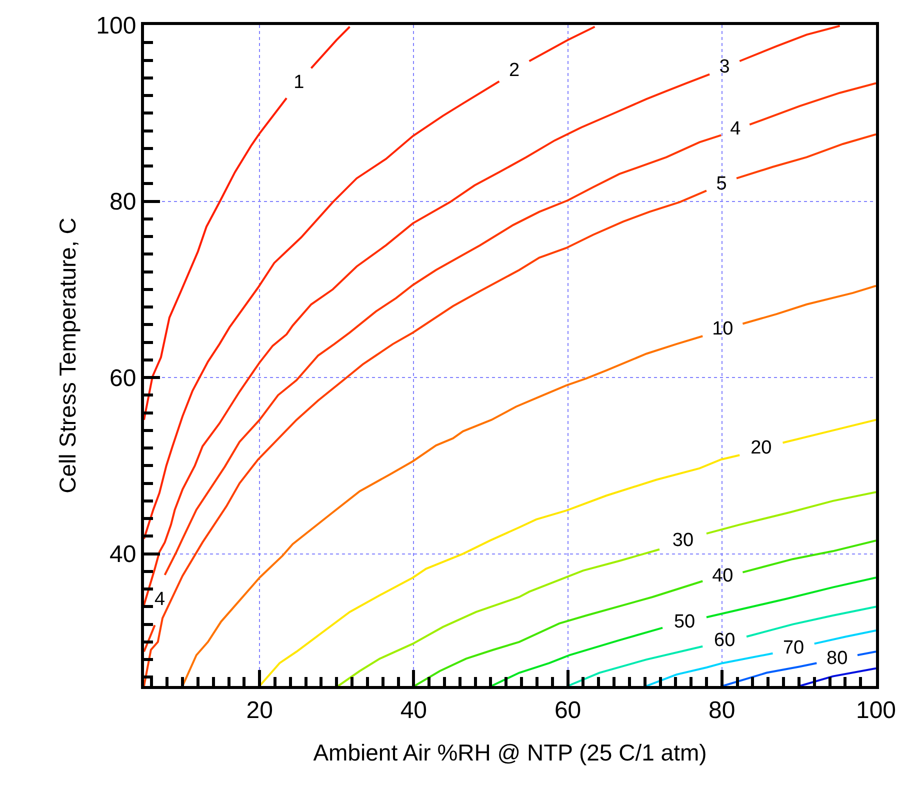  I want to click on series-label: 80, so click(837, 658).